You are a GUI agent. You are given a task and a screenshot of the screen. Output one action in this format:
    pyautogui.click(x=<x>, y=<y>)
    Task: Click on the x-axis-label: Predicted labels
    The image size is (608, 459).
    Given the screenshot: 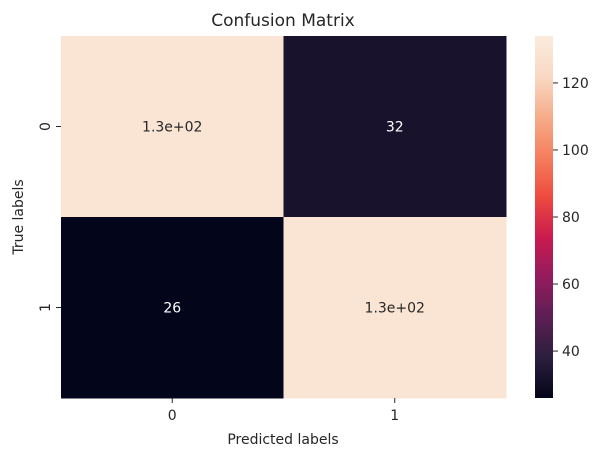 What is the action you would take?
    pyautogui.click(x=282, y=440)
    